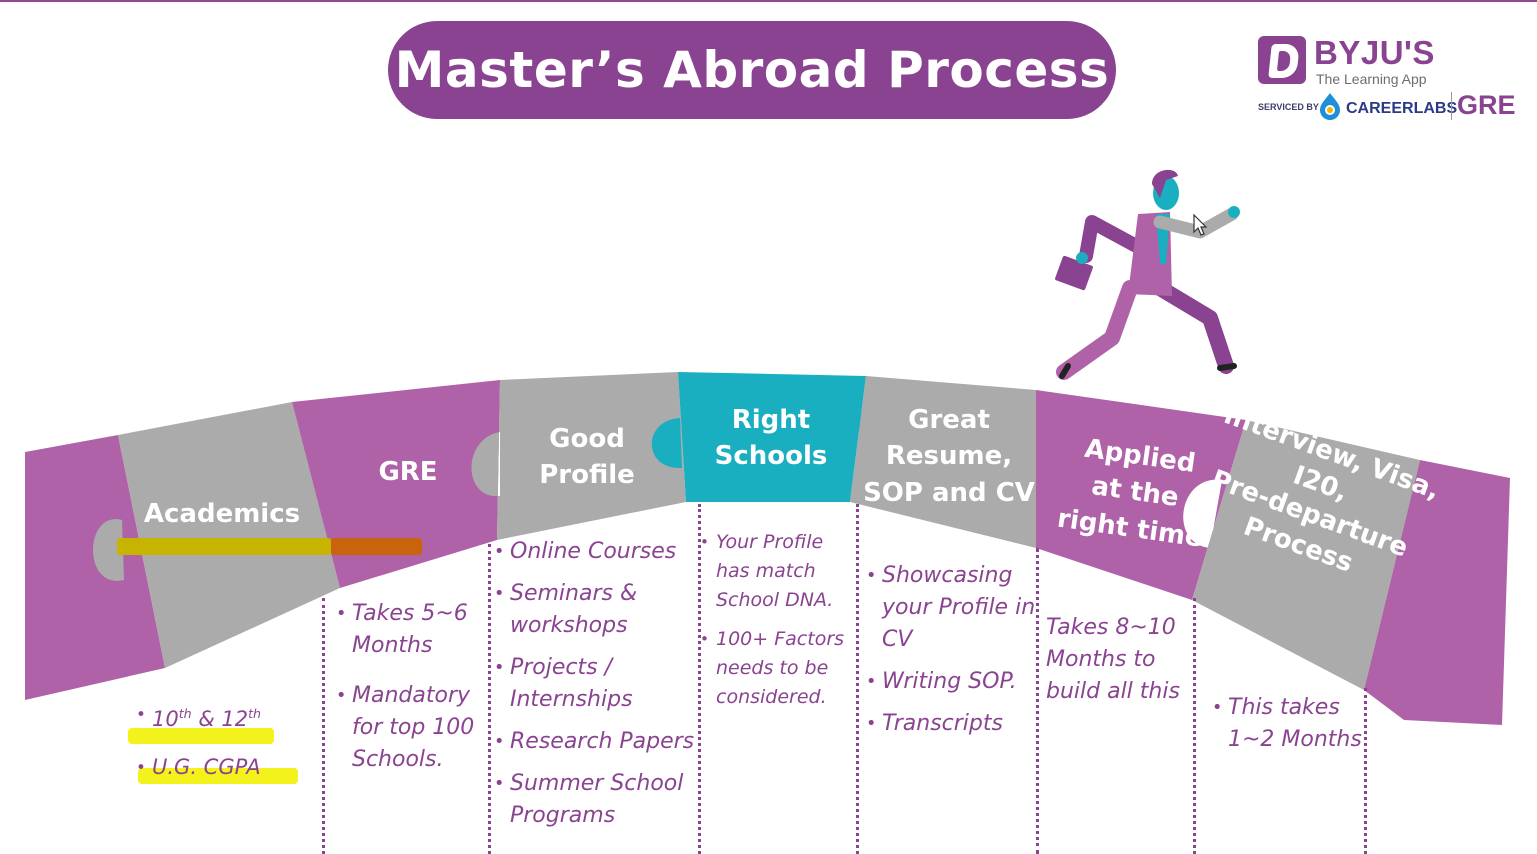 Image resolution: width=1537 pixels, height=854 pixels. What do you see at coordinates (1371, 79) in the screenshot?
I see `logo-tagline: The Learning App` at bounding box center [1371, 79].